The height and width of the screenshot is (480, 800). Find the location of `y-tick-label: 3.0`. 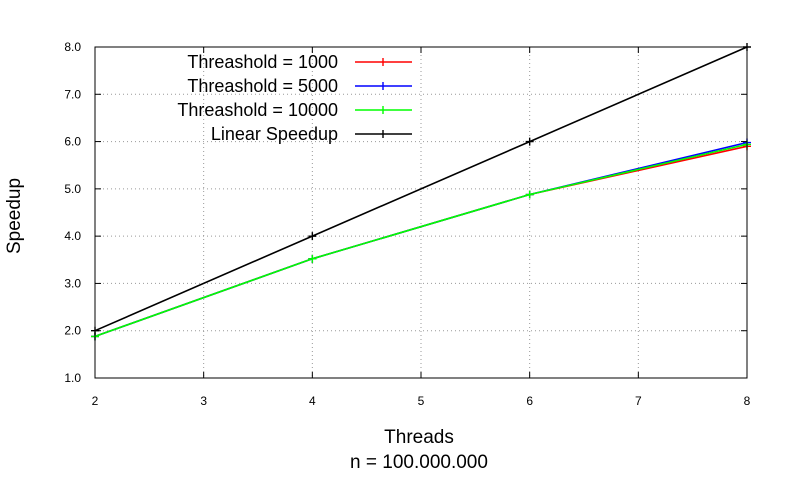

y-tick-label: 3.0 is located at coordinates (72, 283).